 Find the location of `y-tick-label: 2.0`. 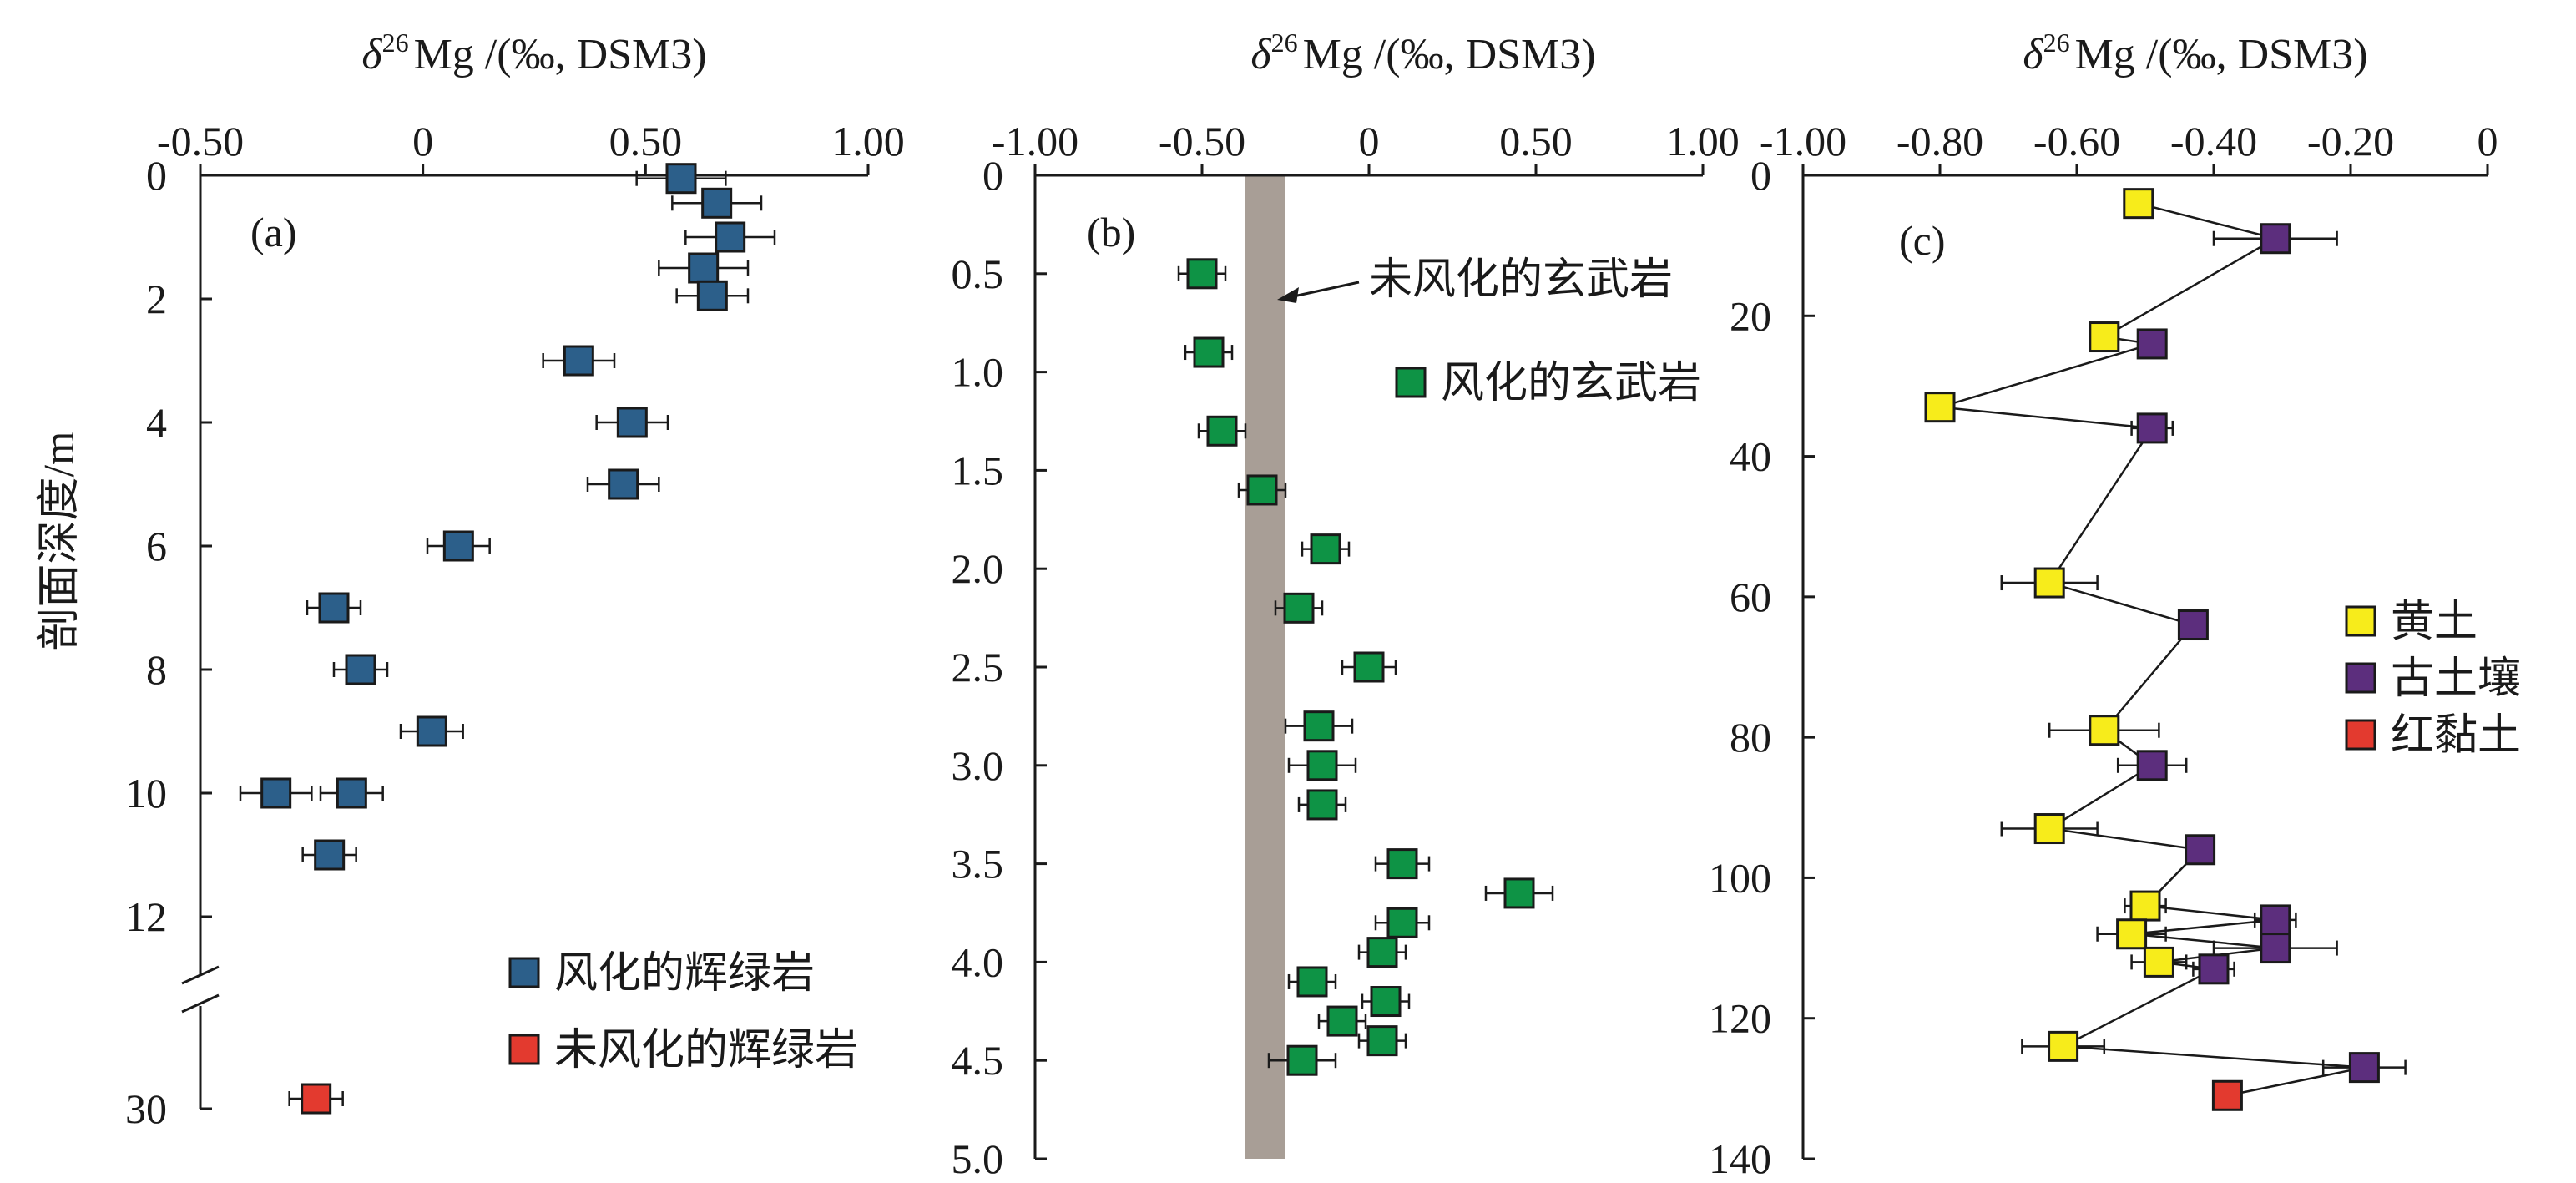

y-tick-label: 2.0 is located at coordinates (978, 568).